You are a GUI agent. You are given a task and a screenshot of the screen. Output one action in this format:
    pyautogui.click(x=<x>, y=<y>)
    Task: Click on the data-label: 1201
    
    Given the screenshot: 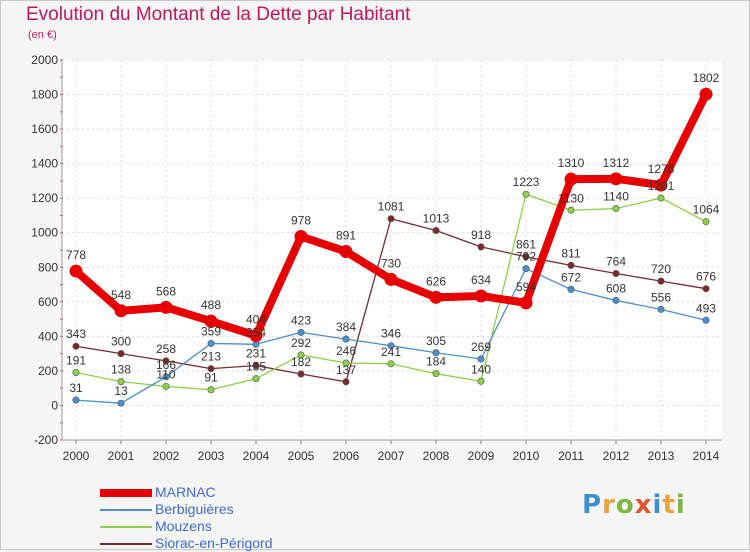 What is the action you would take?
    pyautogui.click(x=661, y=186)
    